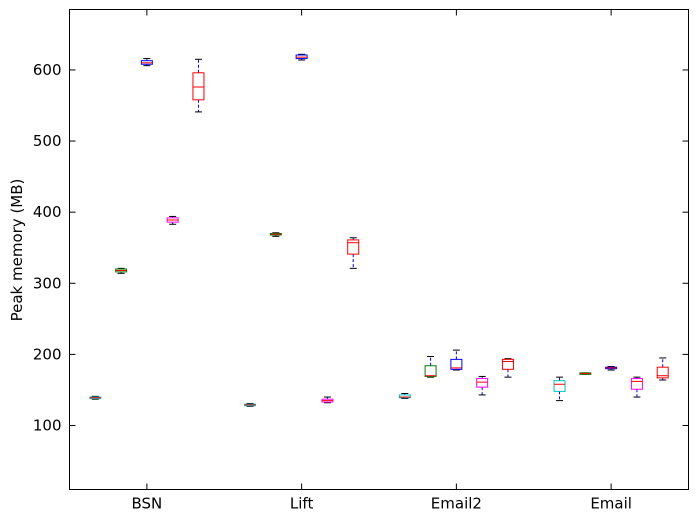  Describe the element at coordinates (456, 504) in the screenshot. I see `x-tick-label: Email2` at that location.